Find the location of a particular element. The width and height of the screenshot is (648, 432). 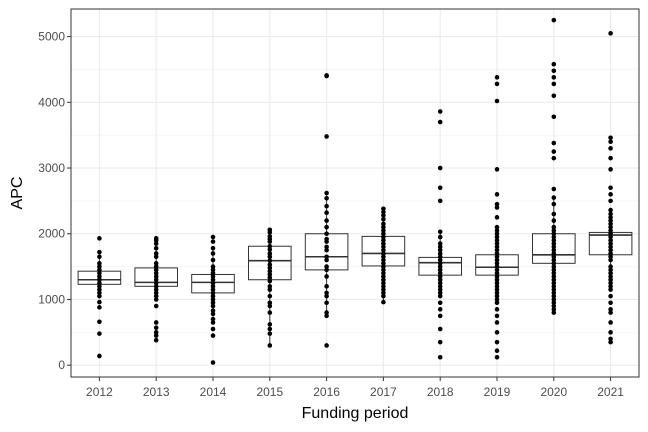

x-tick-label: 2019 is located at coordinates (497, 392).